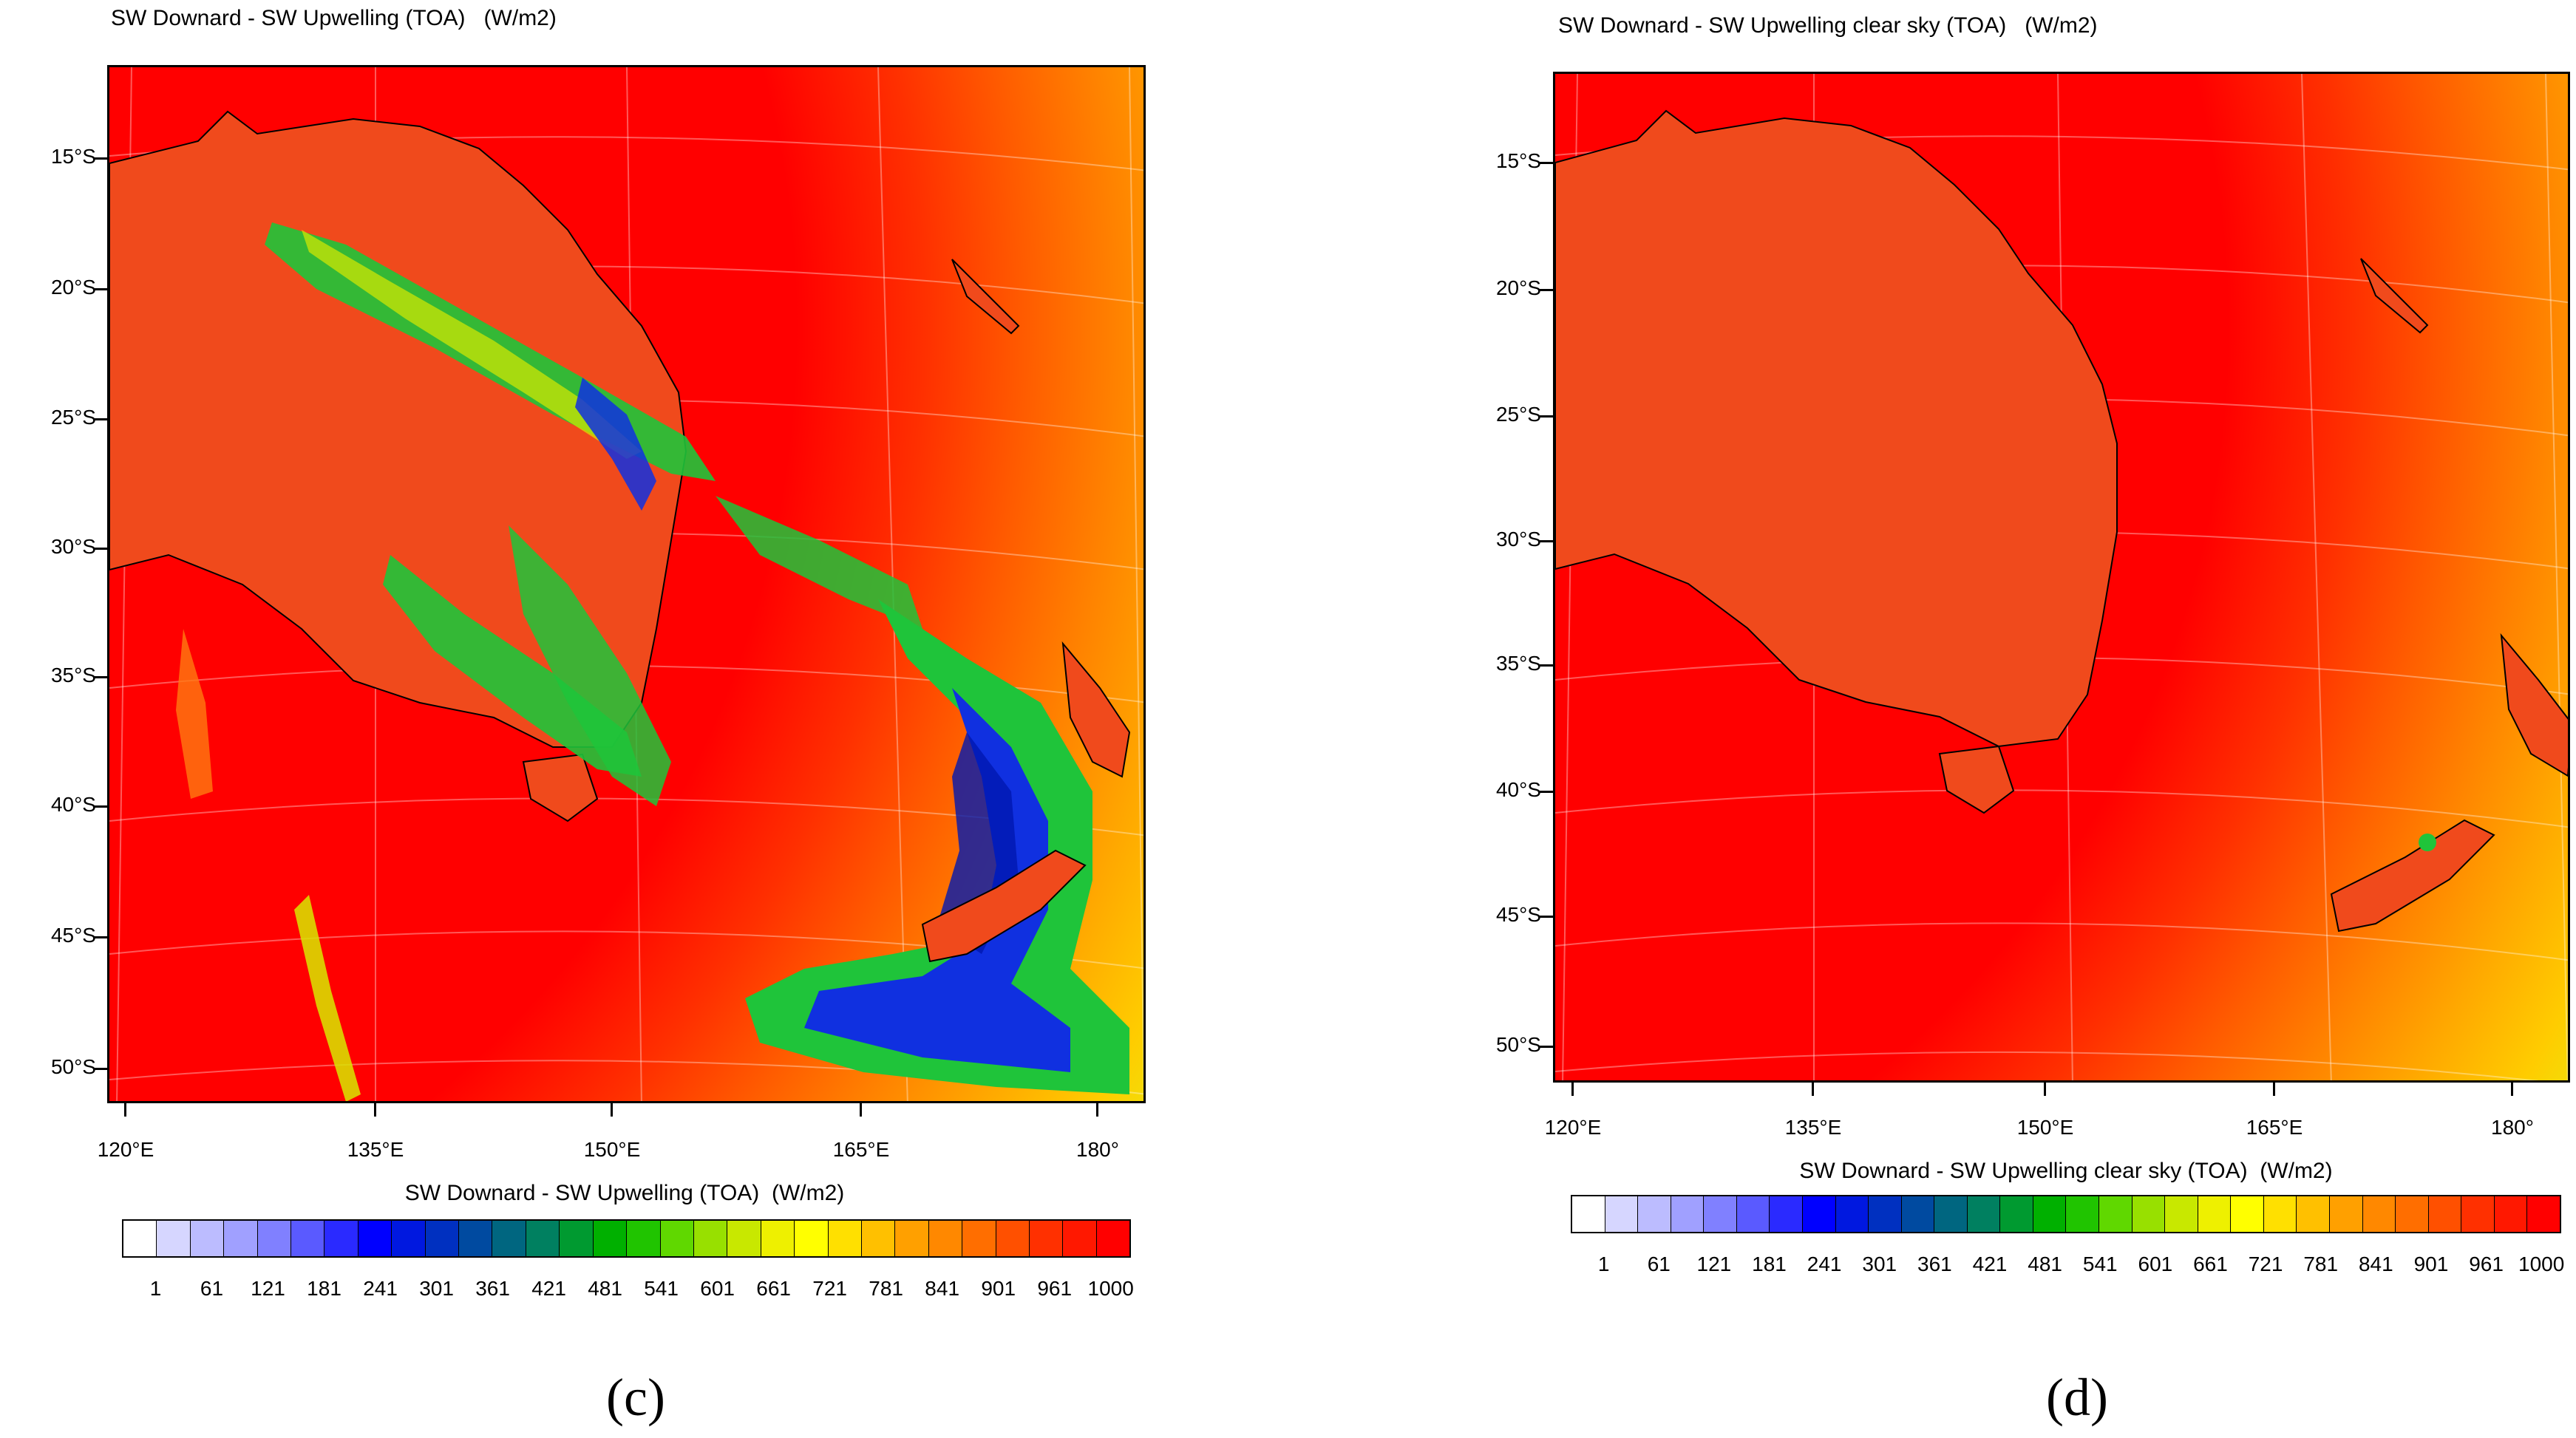 This screenshot has height=1438, width=2576. I want to click on lat-tick-label: 35°S, so click(1518, 663).